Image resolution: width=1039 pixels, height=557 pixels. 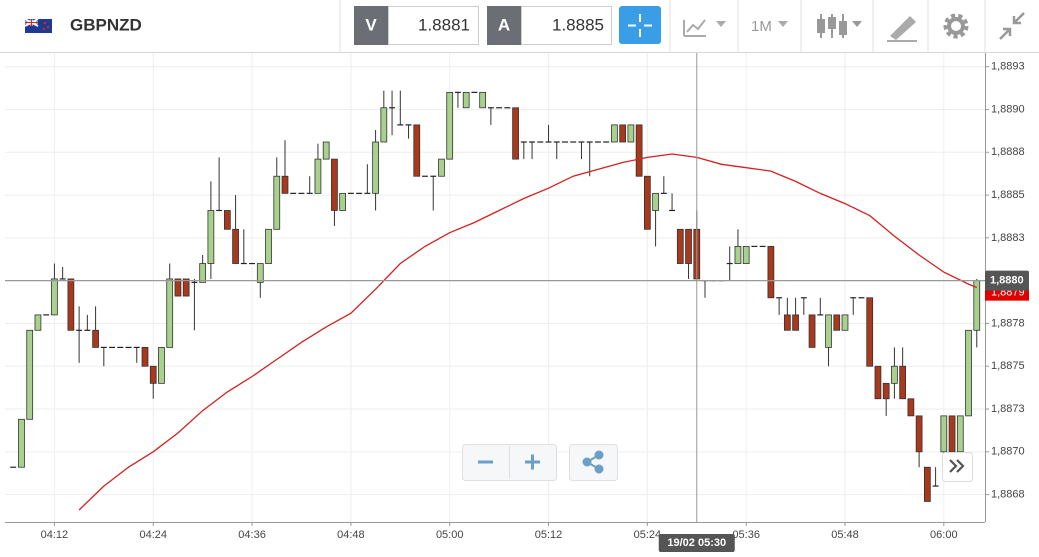 What do you see at coordinates (845, 535) in the screenshot?
I see `x-tick-label: 05:48` at bounding box center [845, 535].